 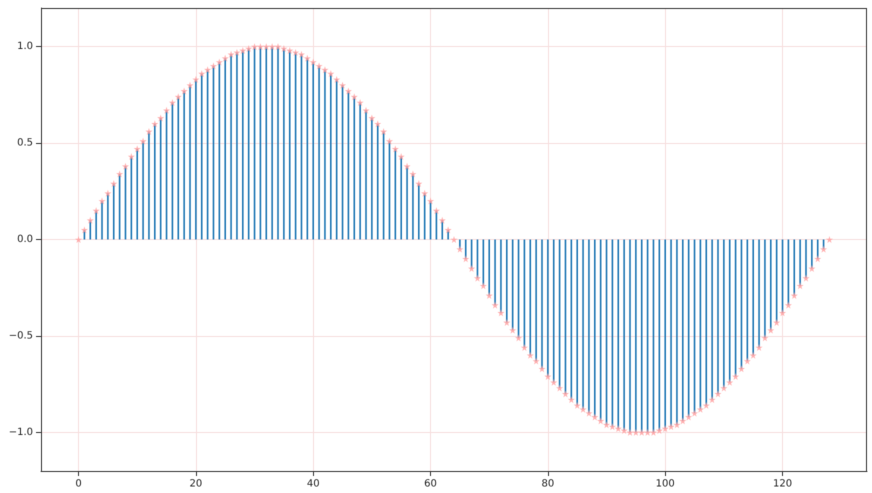 I want to click on x-tick-label: 80, so click(x=547, y=484).